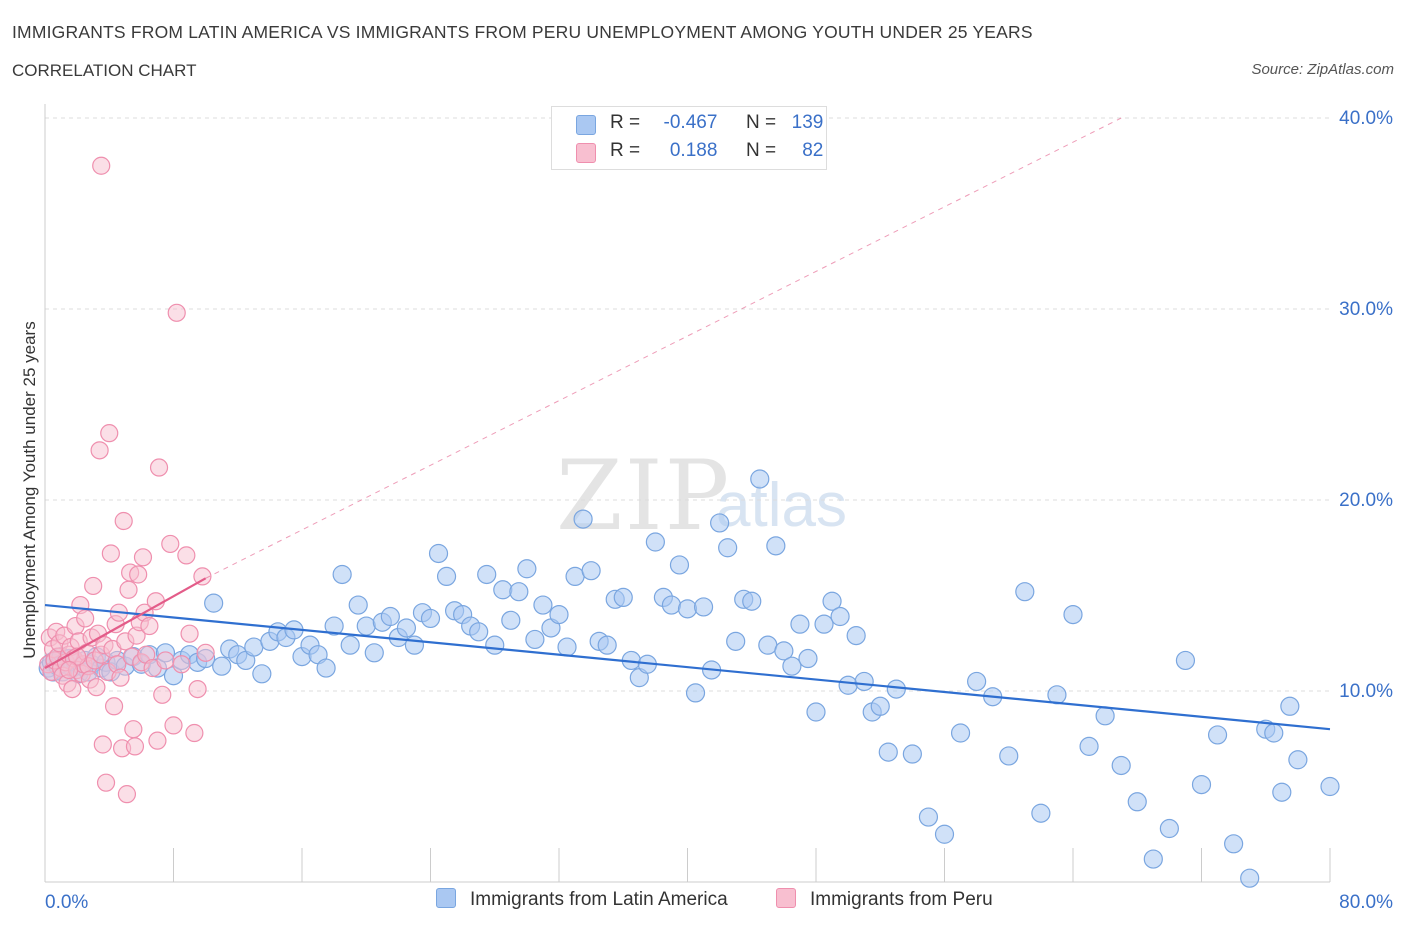 The height and width of the screenshot is (930, 1406). I want to click on legend-n-value: 82, so click(813, 150).